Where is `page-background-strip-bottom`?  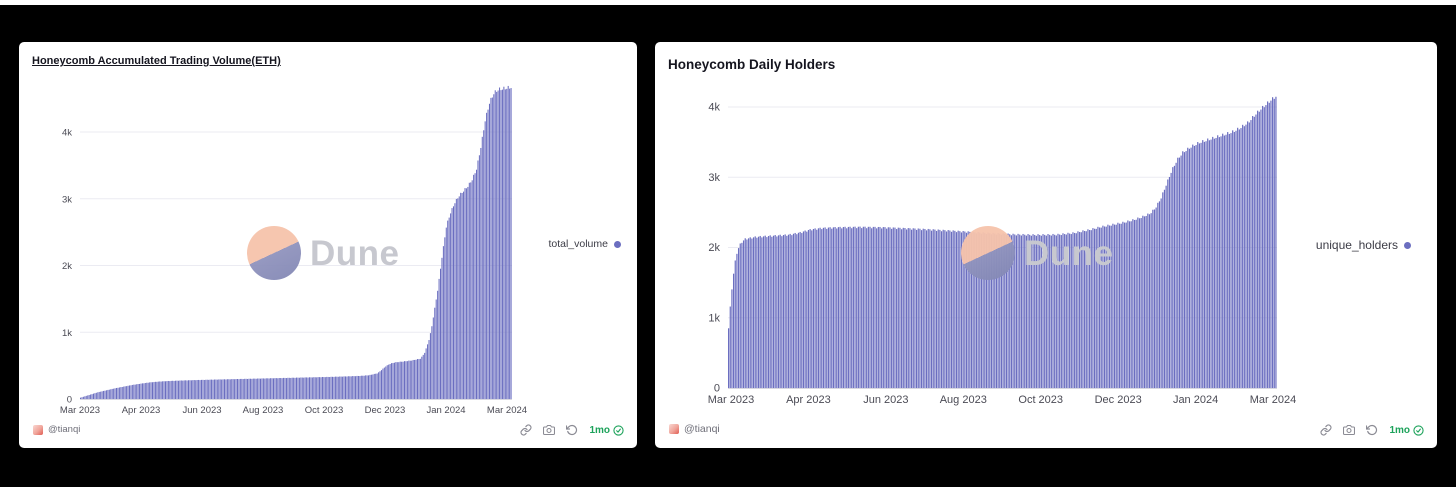
page-background-strip-bottom is located at coordinates (728, 488).